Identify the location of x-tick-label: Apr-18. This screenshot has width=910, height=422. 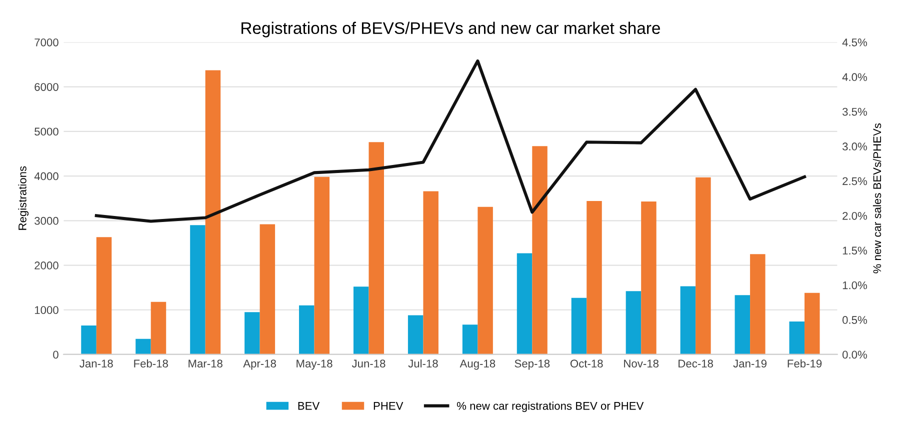
(259, 365).